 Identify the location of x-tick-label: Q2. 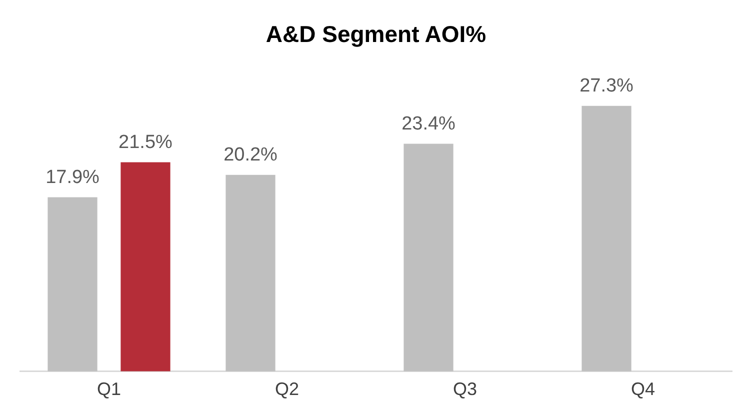
(287, 389).